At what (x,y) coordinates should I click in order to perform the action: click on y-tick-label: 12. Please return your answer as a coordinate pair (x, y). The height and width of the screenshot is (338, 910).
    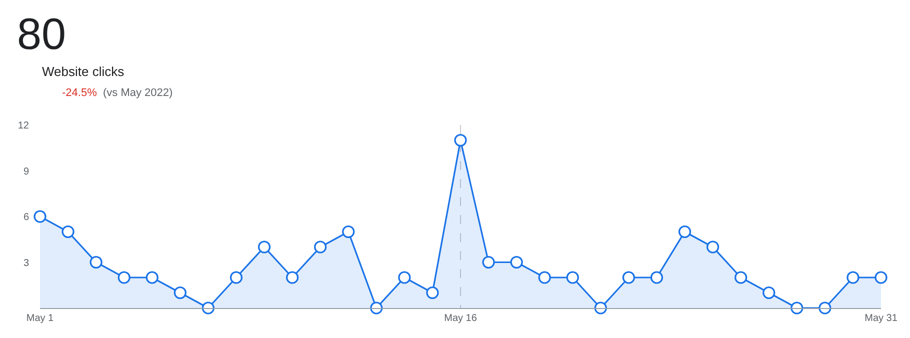
    Looking at the image, I should click on (24, 126).